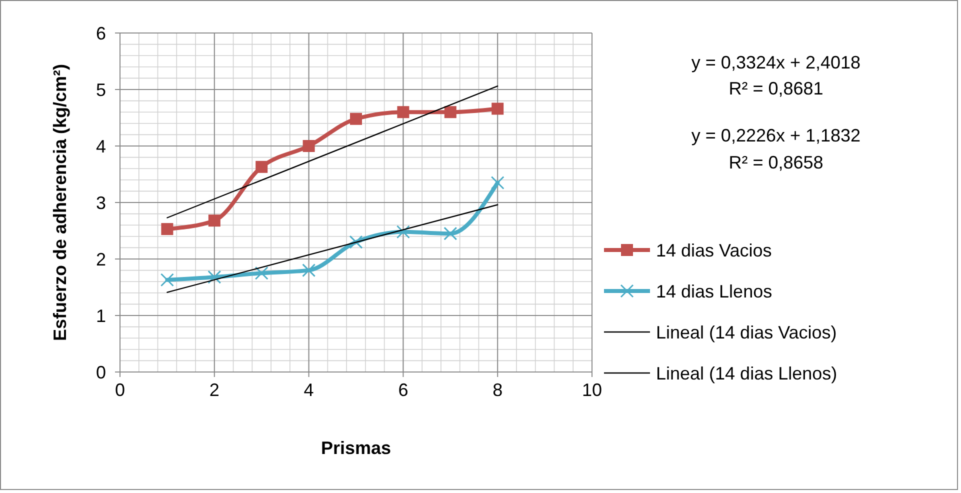 Image resolution: width=961 pixels, height=493 pixels. I want to click on x-tick-label: 4, so click(309, 390).